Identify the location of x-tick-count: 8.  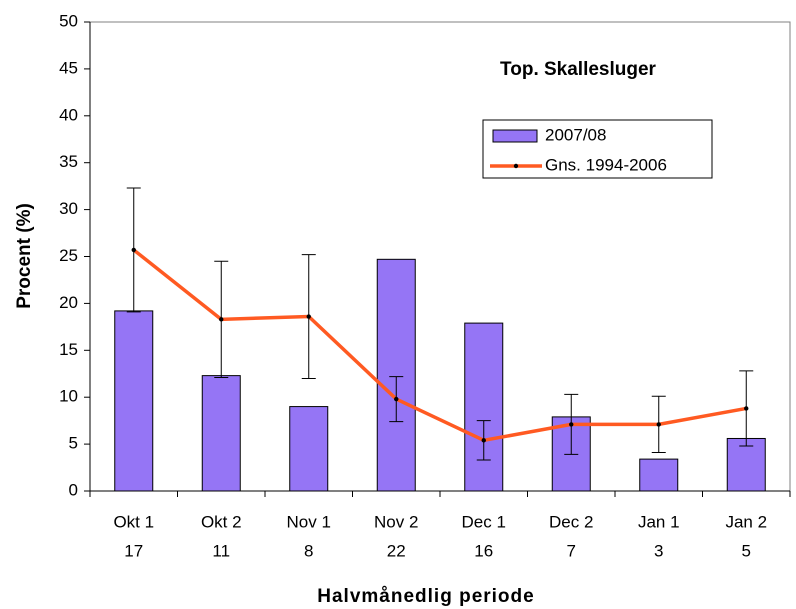
(308, 550).